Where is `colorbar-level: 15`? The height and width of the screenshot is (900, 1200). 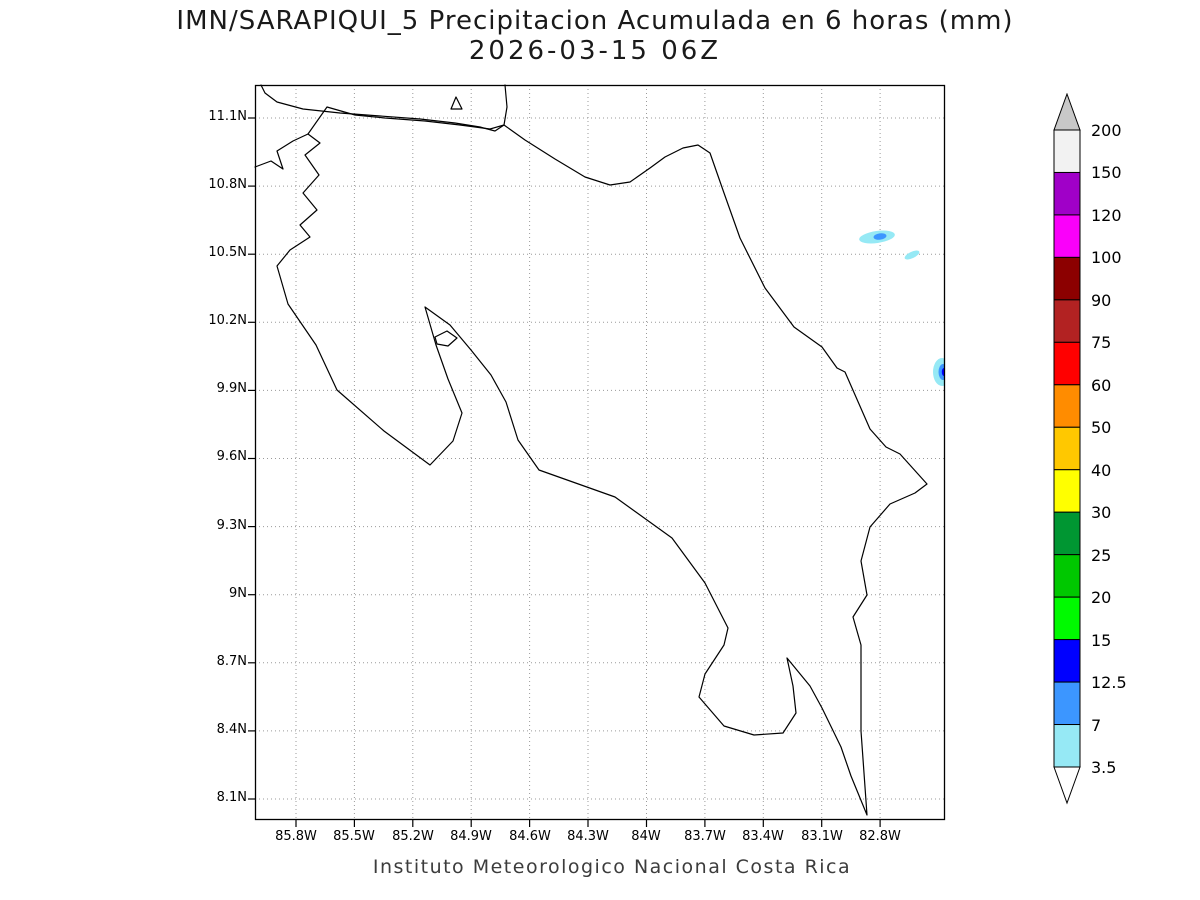
colorbar-level: 15 is located at coordinates (1101, 640).